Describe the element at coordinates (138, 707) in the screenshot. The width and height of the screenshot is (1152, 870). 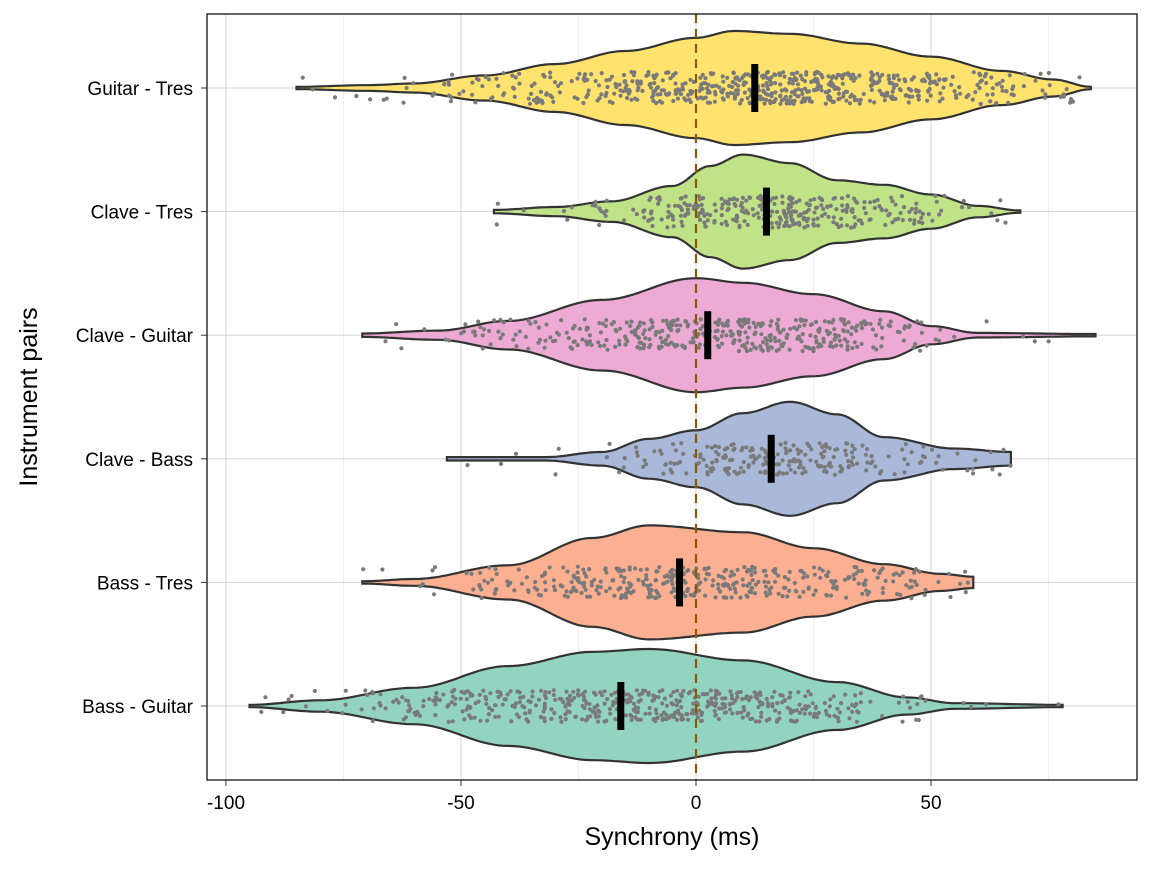
I see `y-tick-label: Bass - Guitar` at that location.